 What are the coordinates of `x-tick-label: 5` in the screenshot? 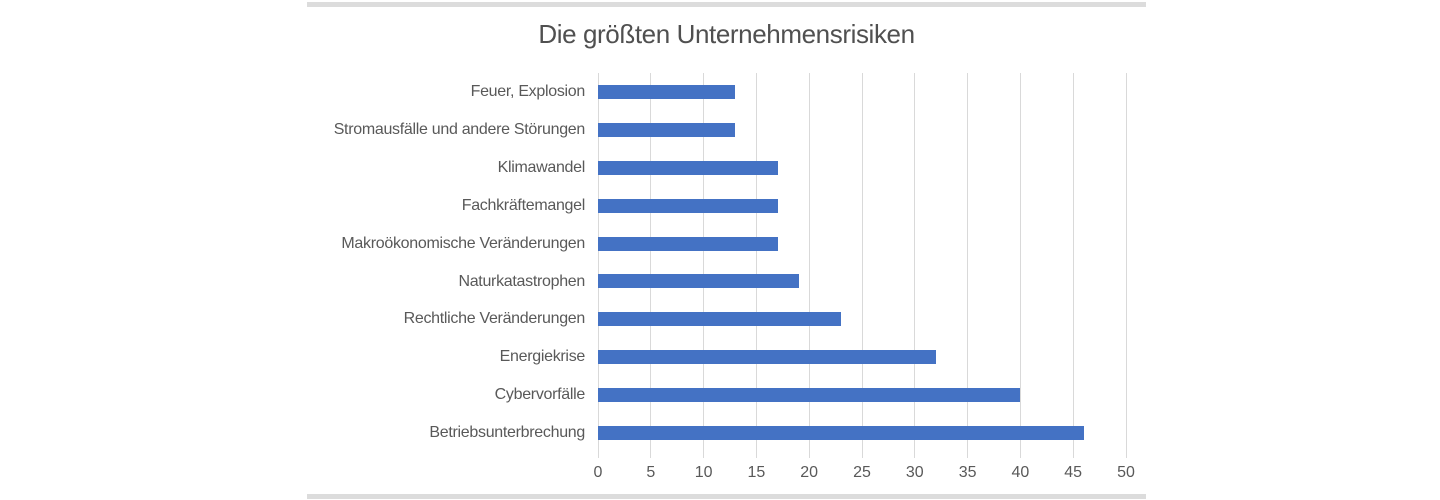 It's located at (651, 472).